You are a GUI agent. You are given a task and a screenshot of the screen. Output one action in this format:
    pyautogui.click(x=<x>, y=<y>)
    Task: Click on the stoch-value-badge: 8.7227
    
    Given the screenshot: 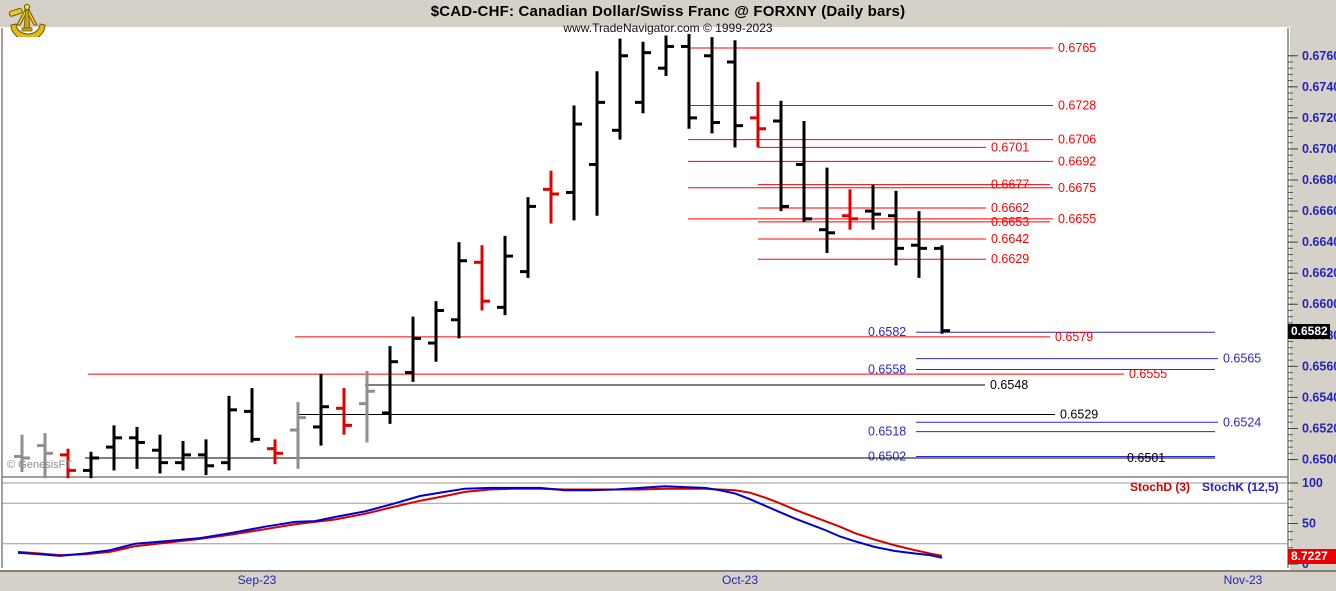 What is the action you would take?
    pyautogui.click(x=1312, y=556)
    